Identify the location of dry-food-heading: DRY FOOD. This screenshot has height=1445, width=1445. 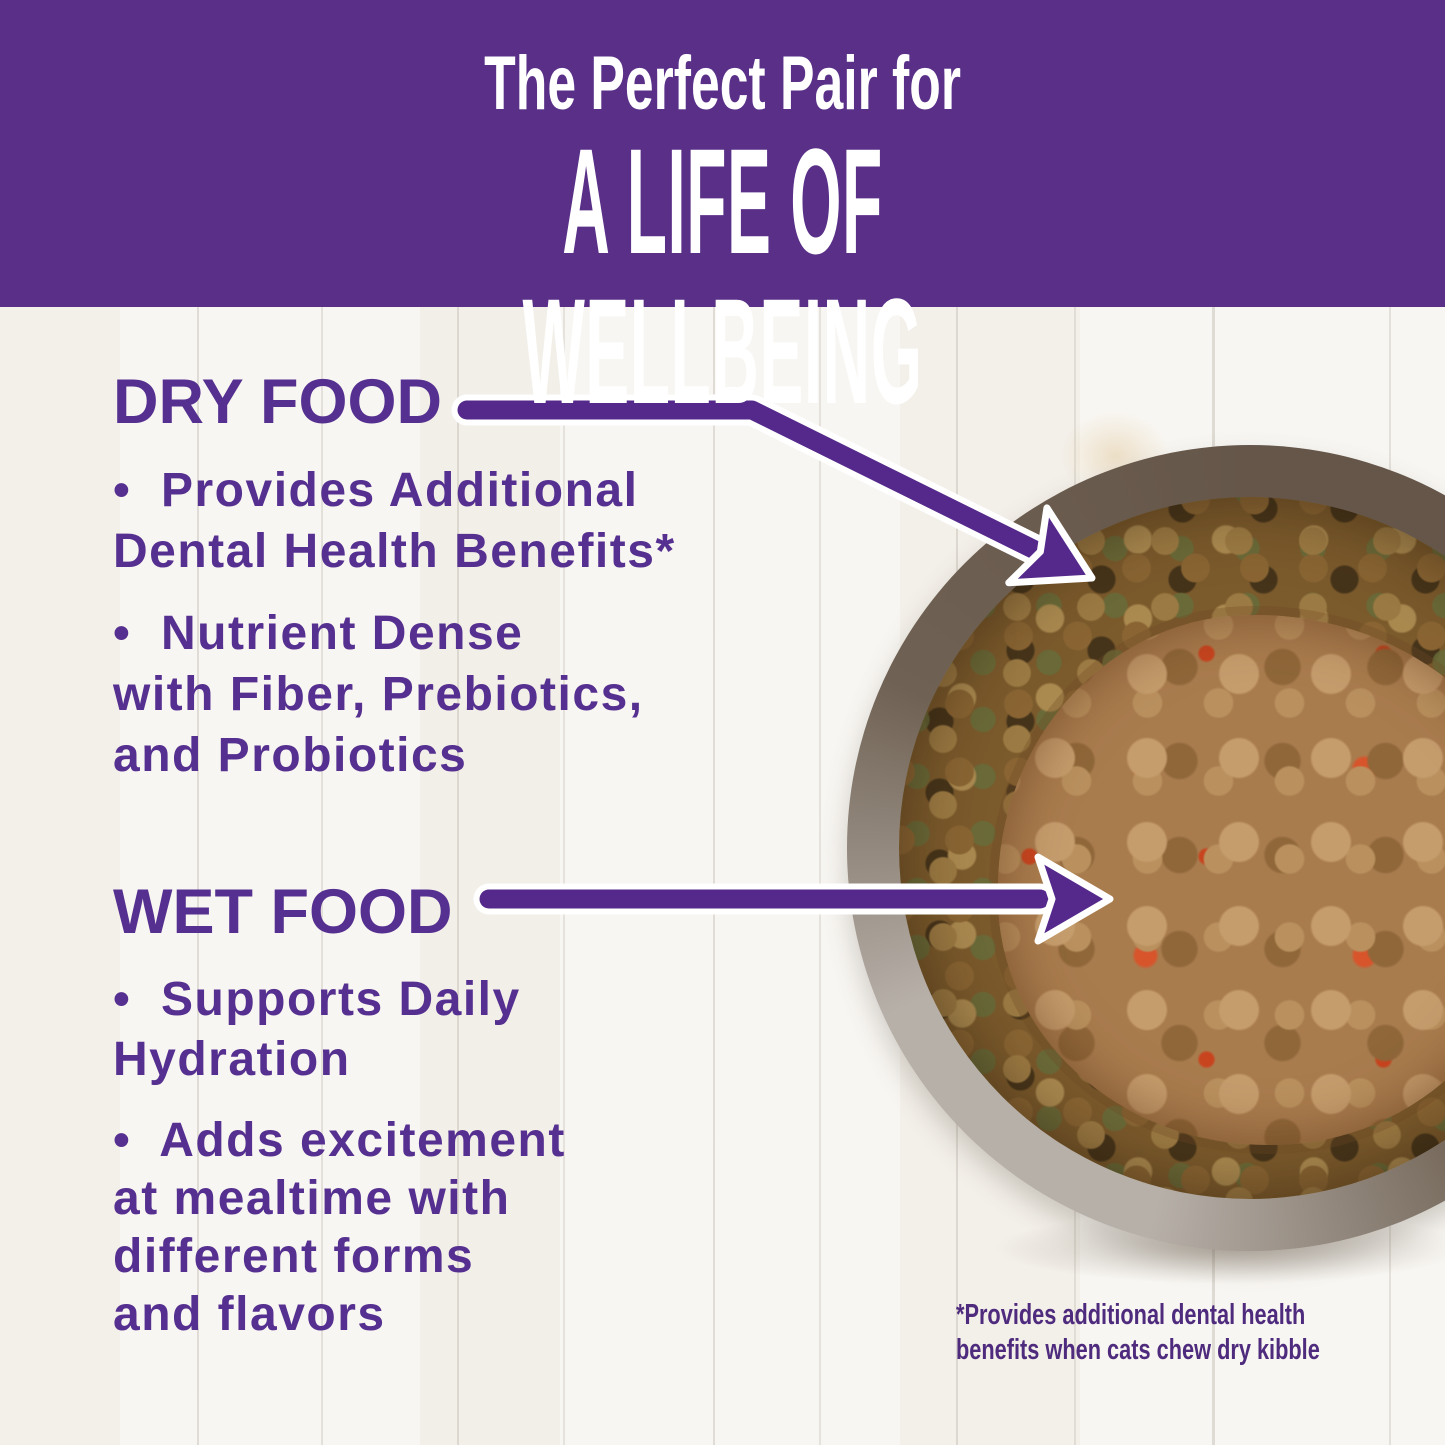
(278, 402).